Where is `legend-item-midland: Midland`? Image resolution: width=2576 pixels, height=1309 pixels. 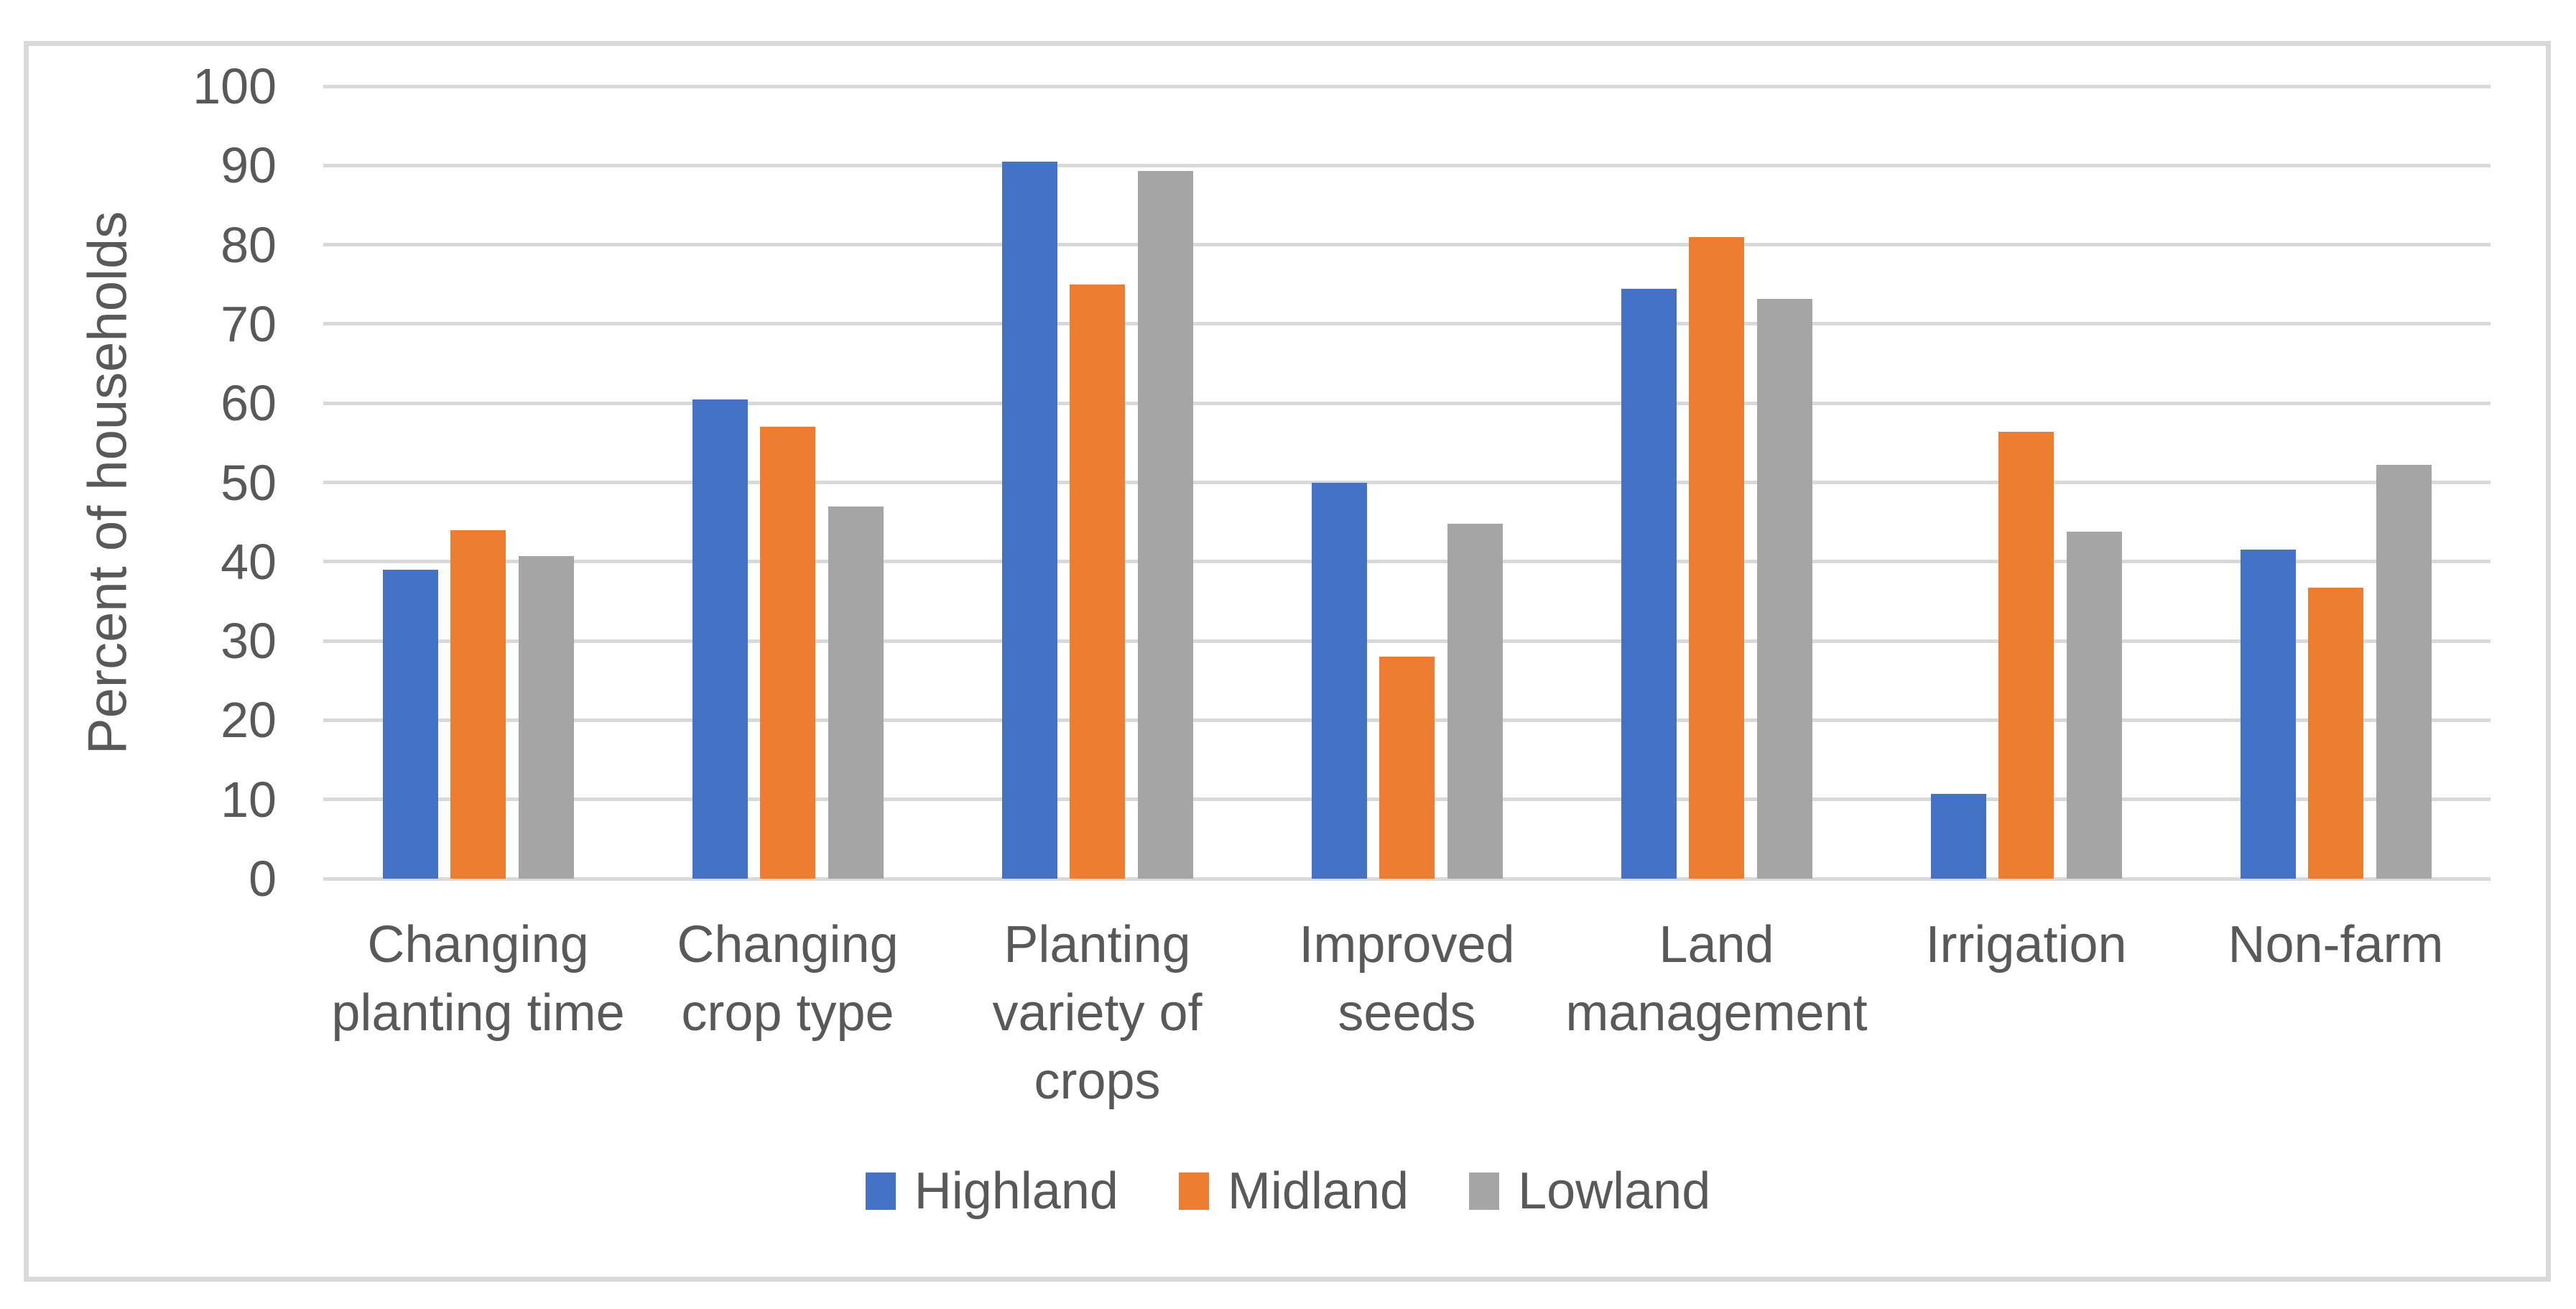 legend-item-midland: Midland is located at coordinates (1293, 1191).